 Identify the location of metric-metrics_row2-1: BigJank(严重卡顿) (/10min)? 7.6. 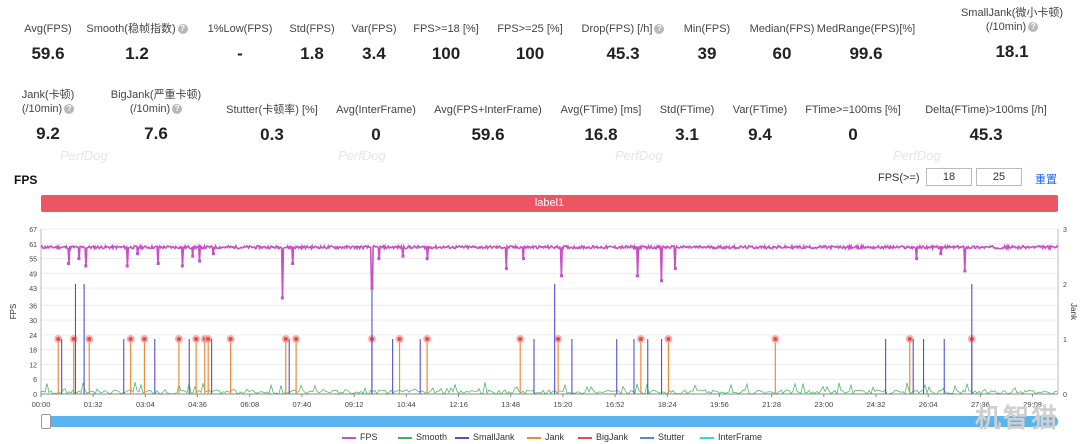
(156, 116).